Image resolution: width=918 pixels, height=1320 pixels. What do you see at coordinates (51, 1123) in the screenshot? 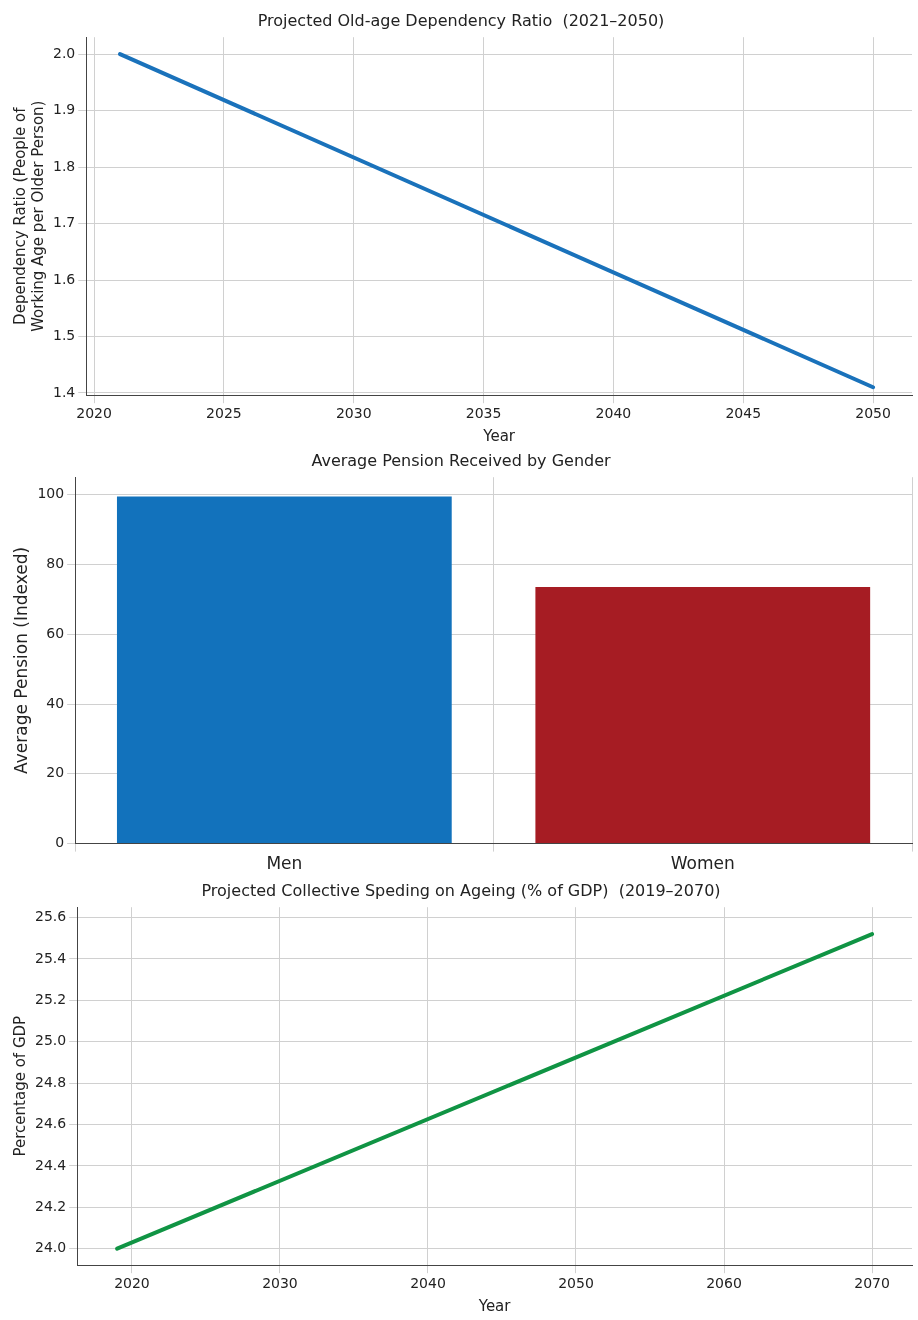
I see `y-tick-label: 24.6` at bounding box center [51, 1123].